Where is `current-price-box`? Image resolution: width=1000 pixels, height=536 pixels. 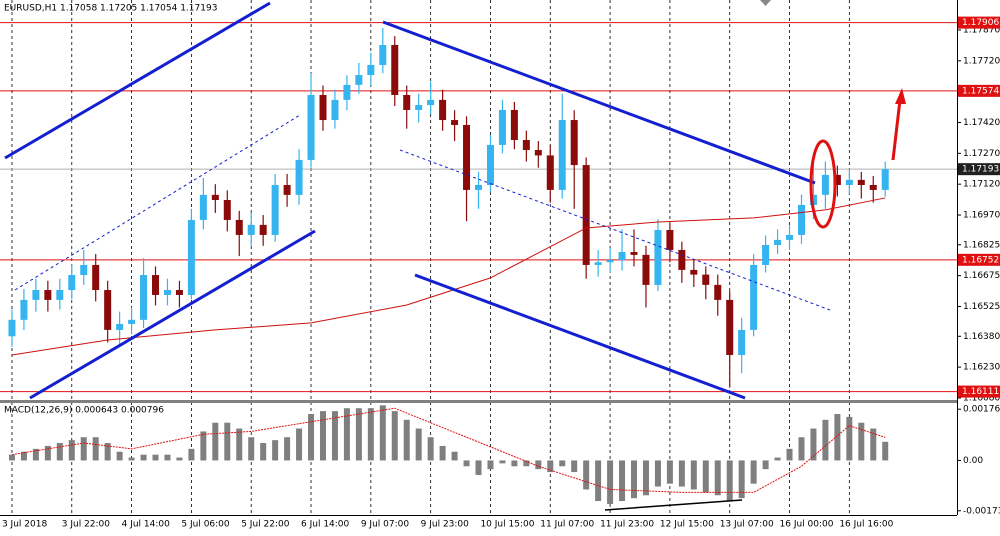 current-price-box is located at coordinates (979, 169).